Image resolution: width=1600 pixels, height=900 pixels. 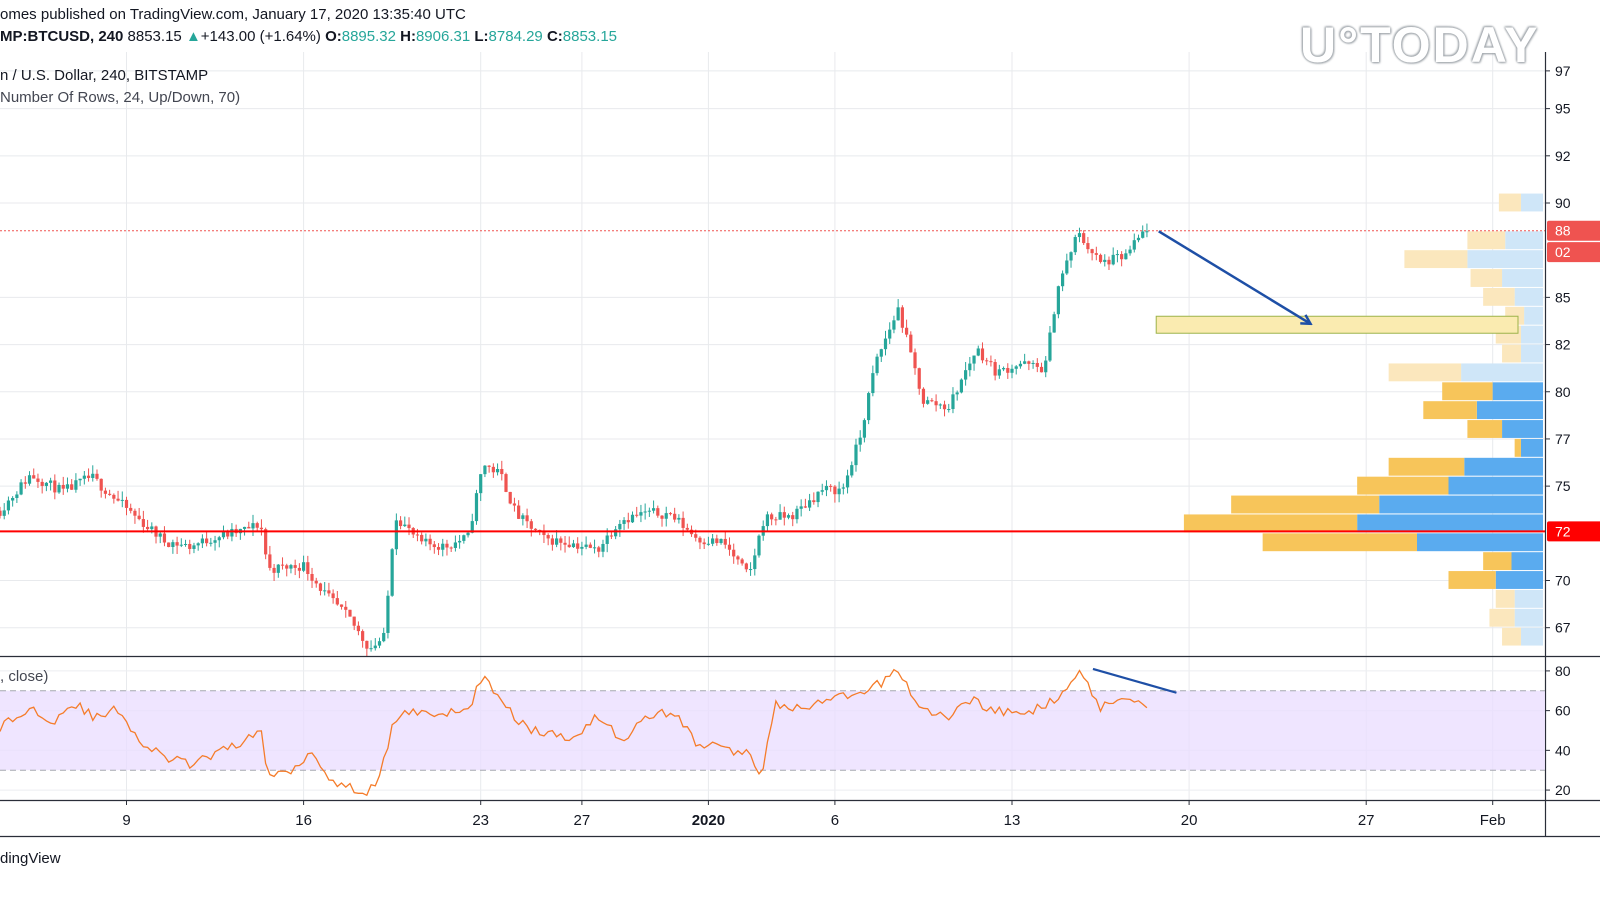 What do you see at coordinates (1573, 230) in the screenshot?
I see `price-tag` at bounding box center [1573, 230].